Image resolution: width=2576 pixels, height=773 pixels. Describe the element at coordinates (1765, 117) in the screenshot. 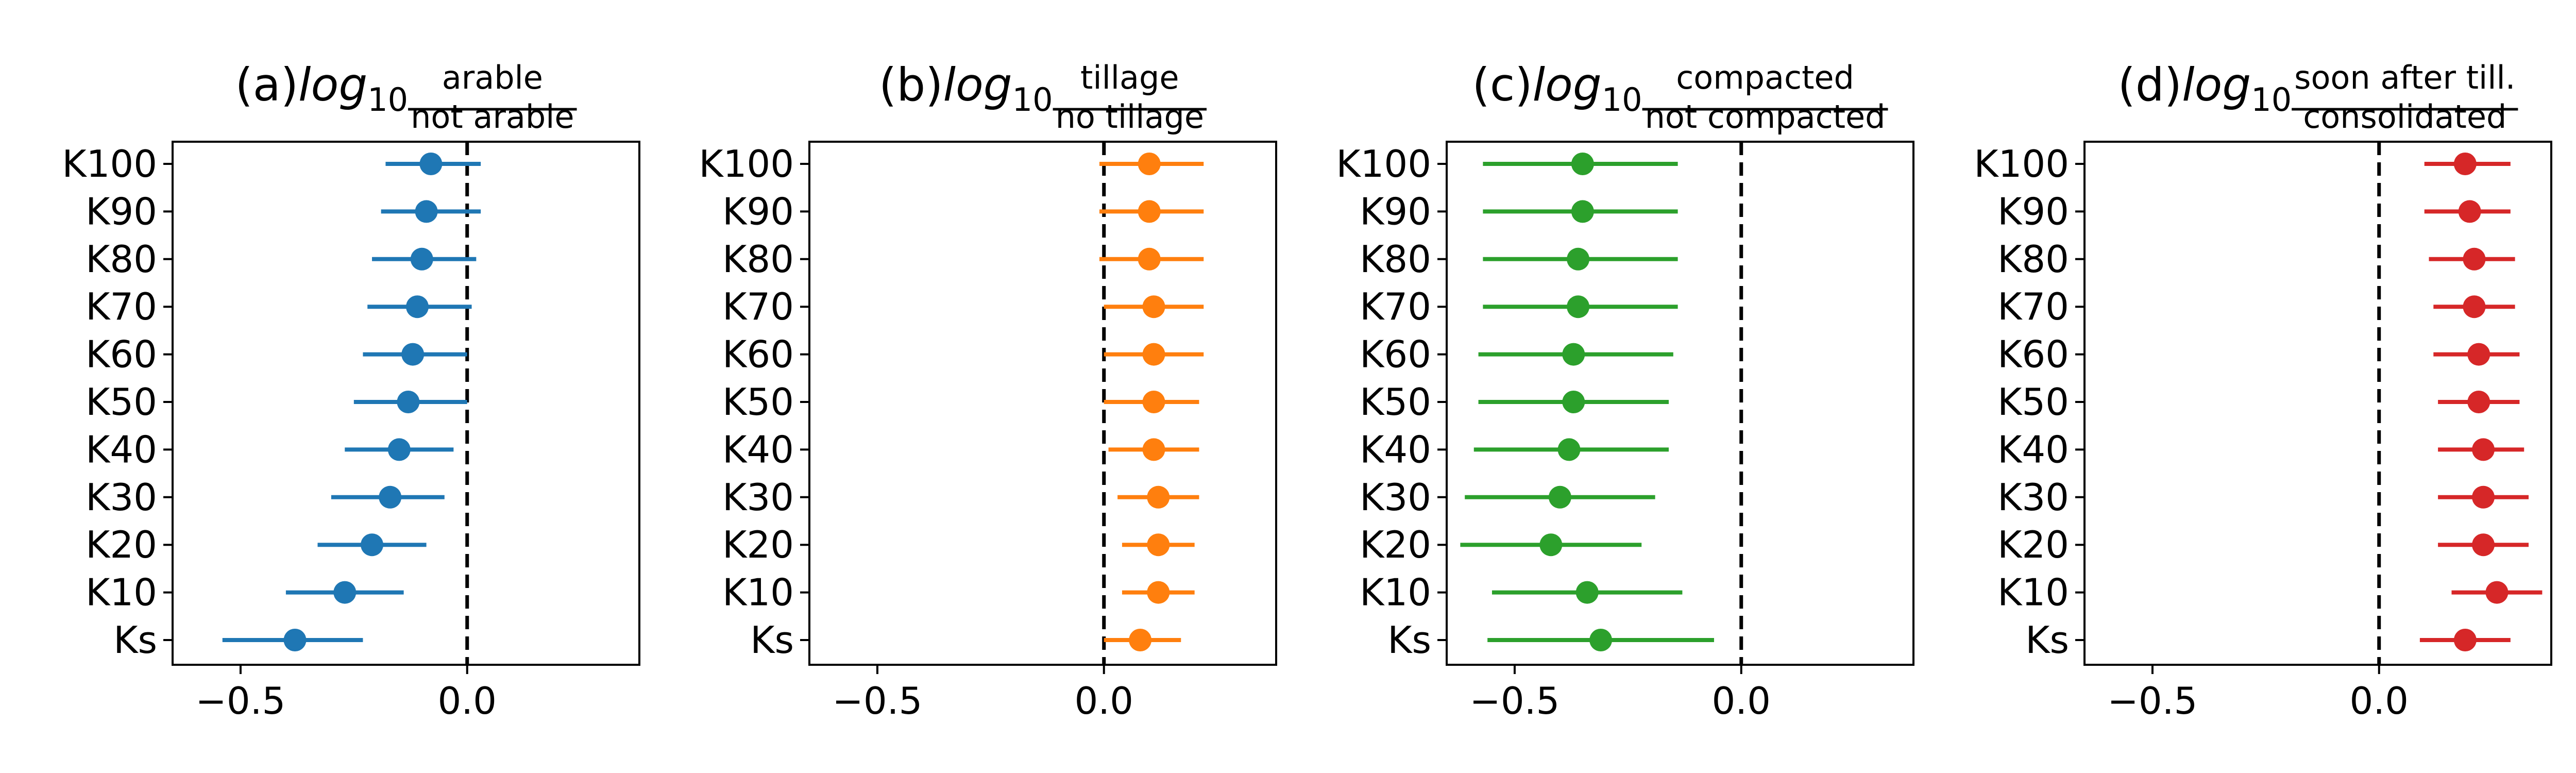

I see `panel-c-title-denominator: not compacted` at that location.